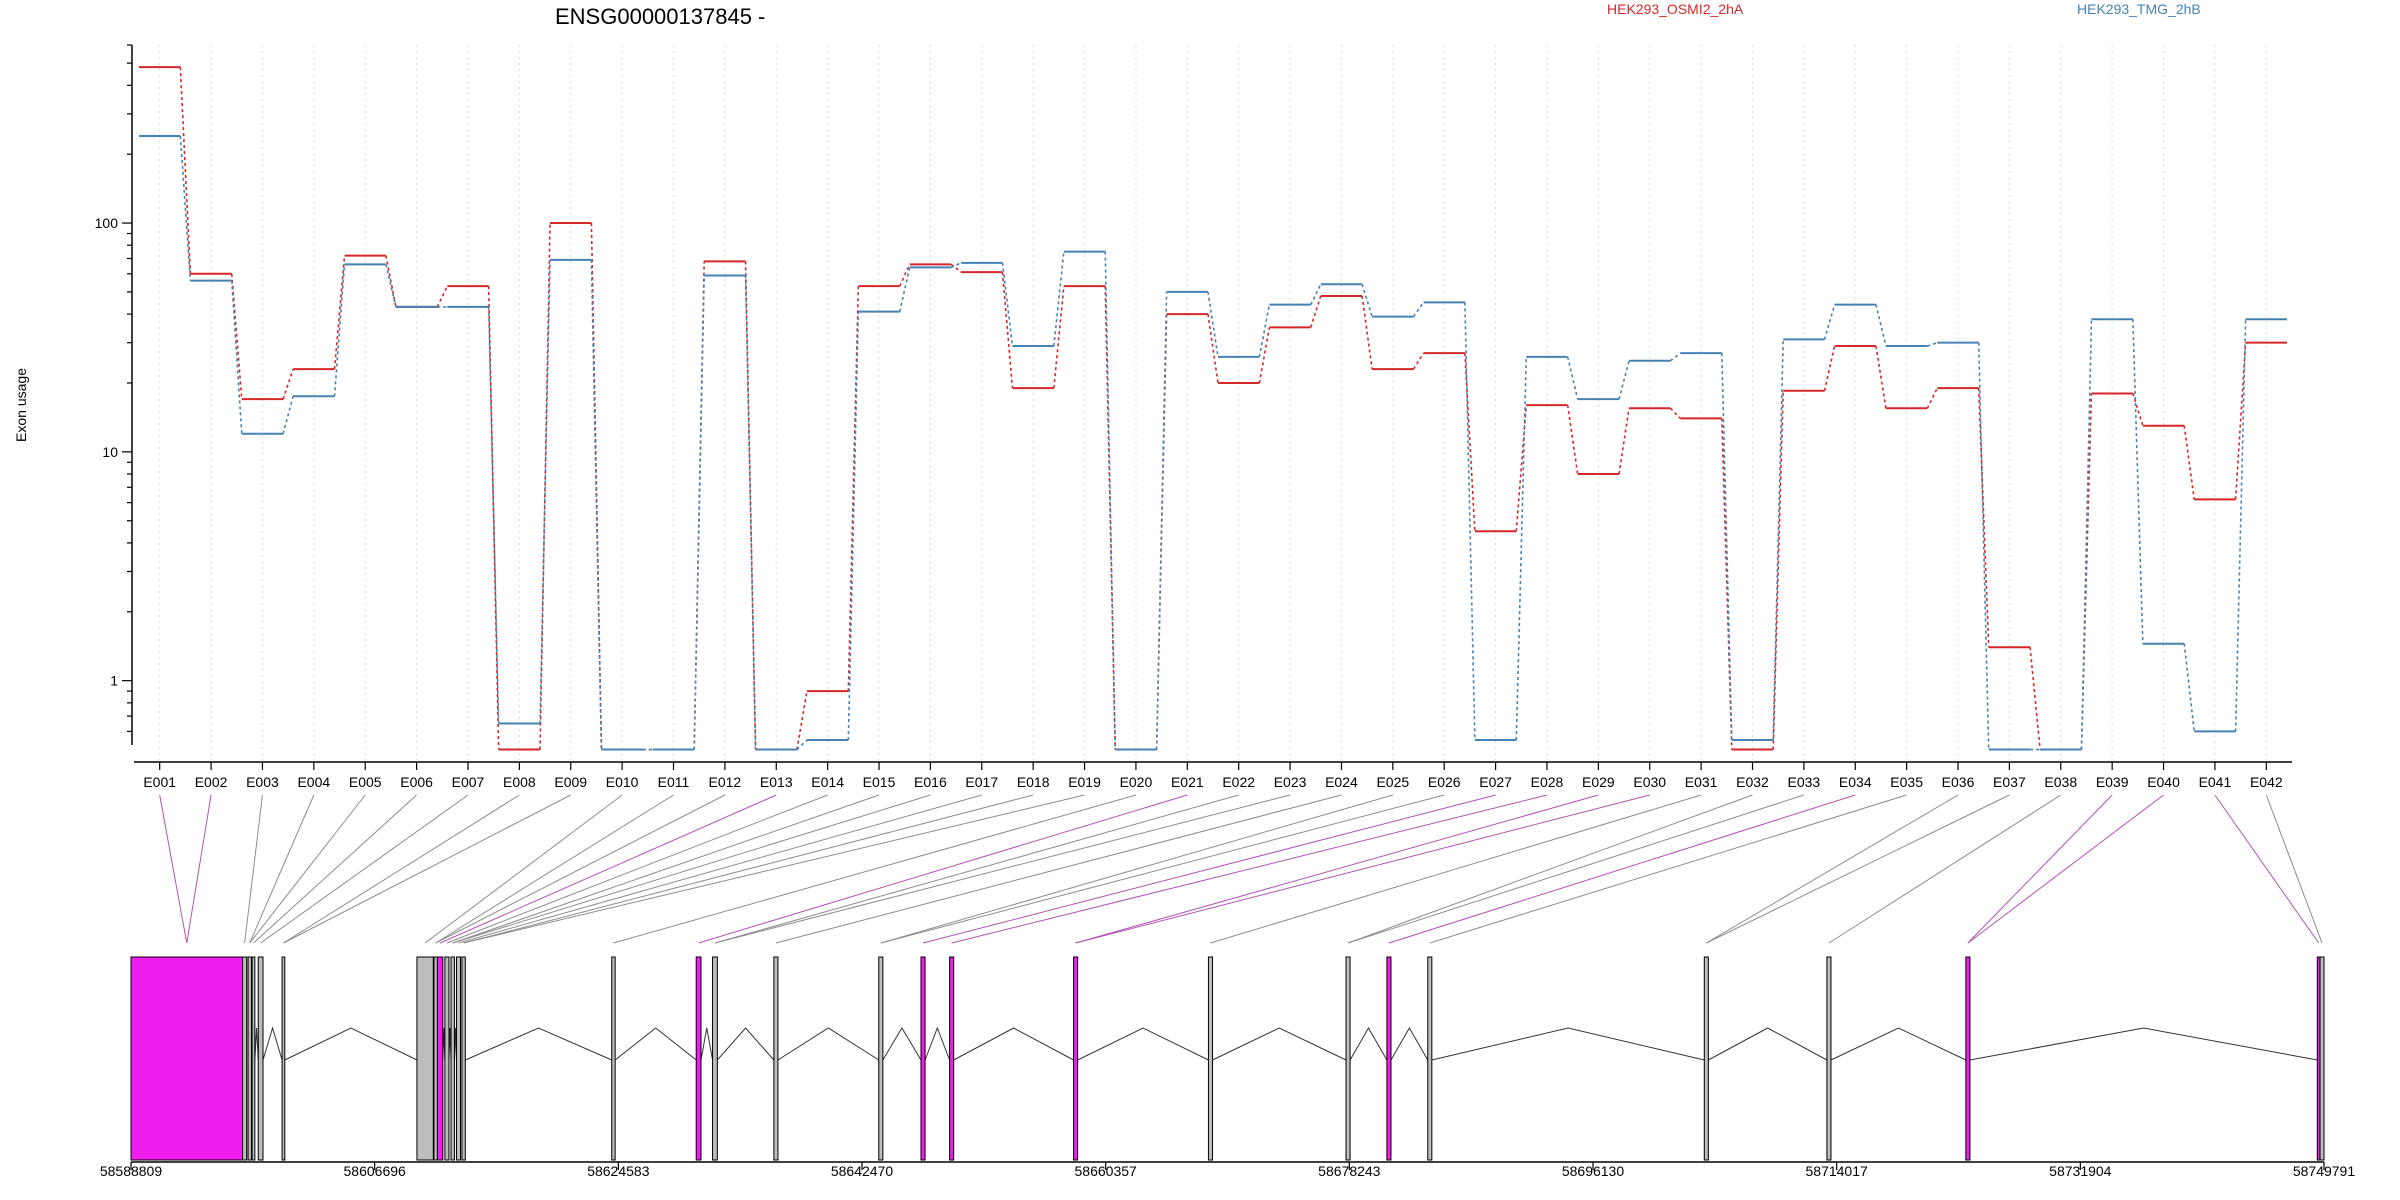 The width and height of the screenshot is (2400, 1200). I want to click on x-tick-label: E012, so click(725, 782).